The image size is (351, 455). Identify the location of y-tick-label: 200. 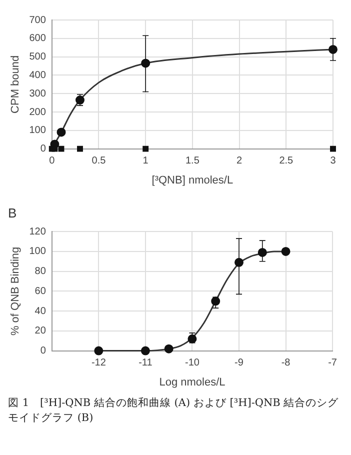
(37, 112).